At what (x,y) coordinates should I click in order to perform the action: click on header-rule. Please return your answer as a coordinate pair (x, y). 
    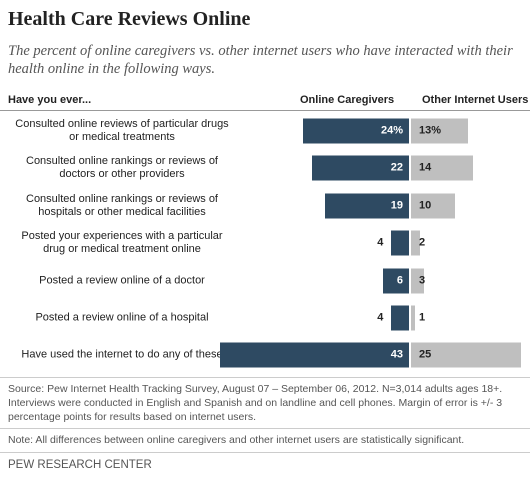
    Looking at the image, I should click on (265, 110).